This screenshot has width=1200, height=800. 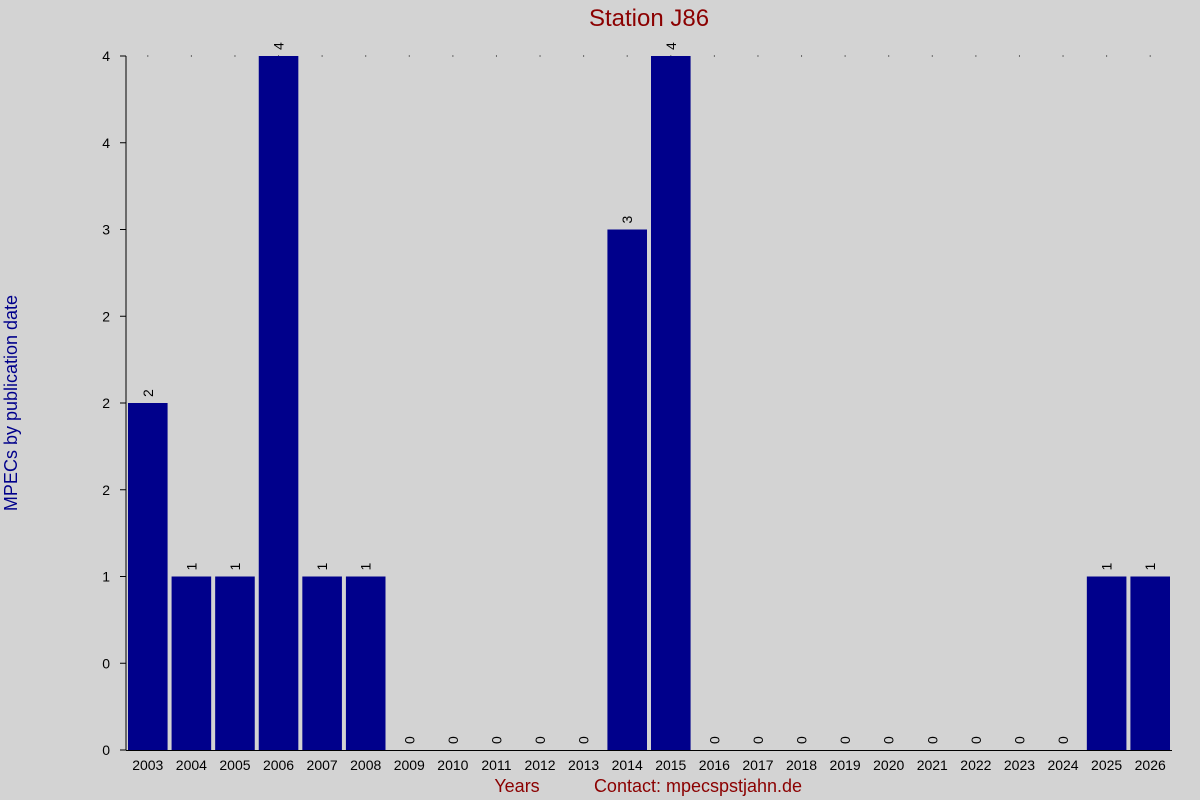 What do you see at coordinates (1062, 765) in the screenshot?
I see `x-tick-label: 2024` at bounding box center [1062, 765].